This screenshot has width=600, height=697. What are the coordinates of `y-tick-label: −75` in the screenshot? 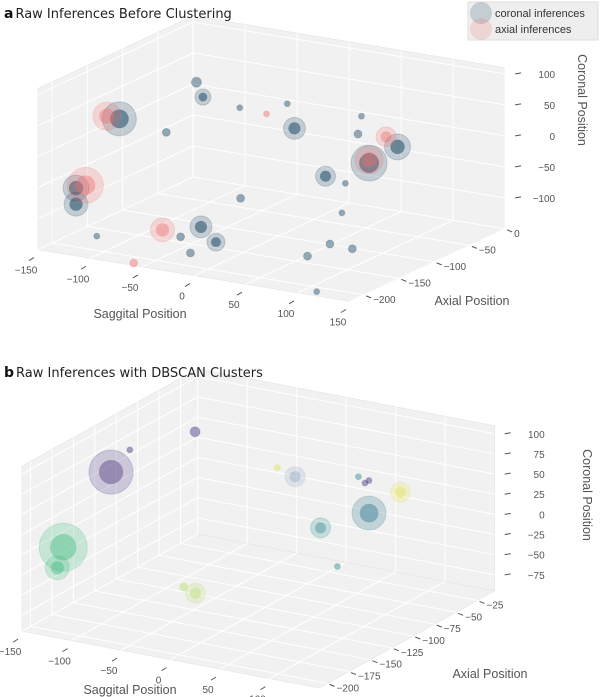 It's located at (452, 629).